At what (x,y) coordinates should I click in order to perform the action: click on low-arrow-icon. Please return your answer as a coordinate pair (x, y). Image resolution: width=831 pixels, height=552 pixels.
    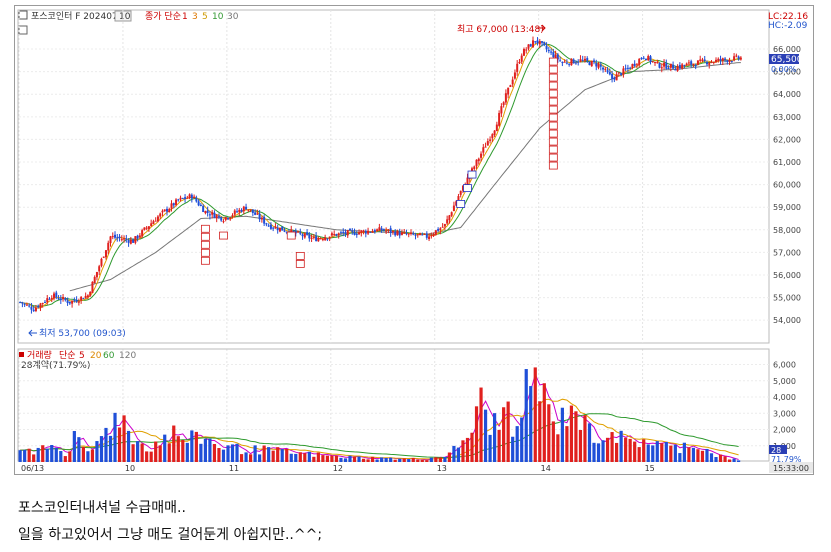
    Looking at the image, I should click on (32, 333).